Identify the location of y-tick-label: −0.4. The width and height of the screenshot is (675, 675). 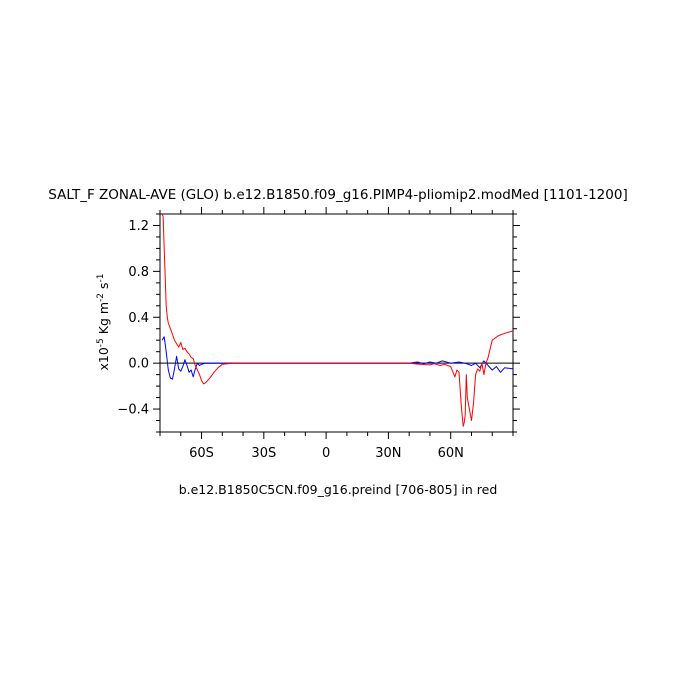
(133, 410).